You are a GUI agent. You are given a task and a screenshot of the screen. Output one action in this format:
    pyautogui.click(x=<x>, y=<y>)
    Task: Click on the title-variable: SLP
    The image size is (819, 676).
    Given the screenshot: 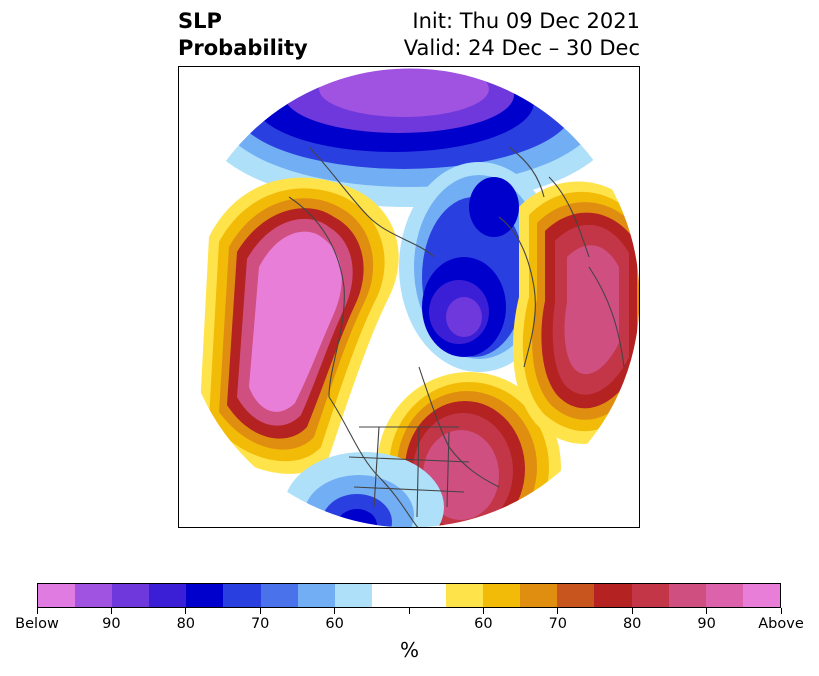 What is the action you would take?
    pyautogui.click(x=200, y=21)
    